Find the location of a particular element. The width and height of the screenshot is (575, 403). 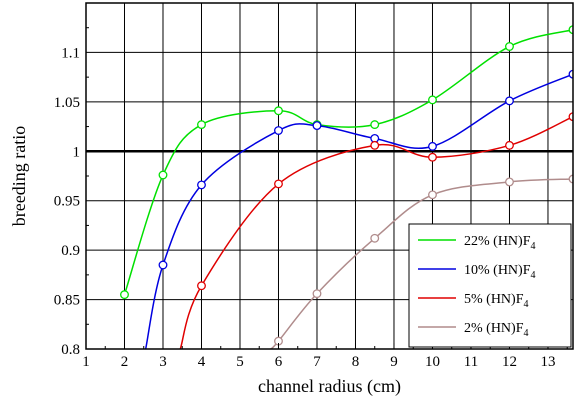

legend-label: 22% (HN)F4 is located at coordinates (500, 243).